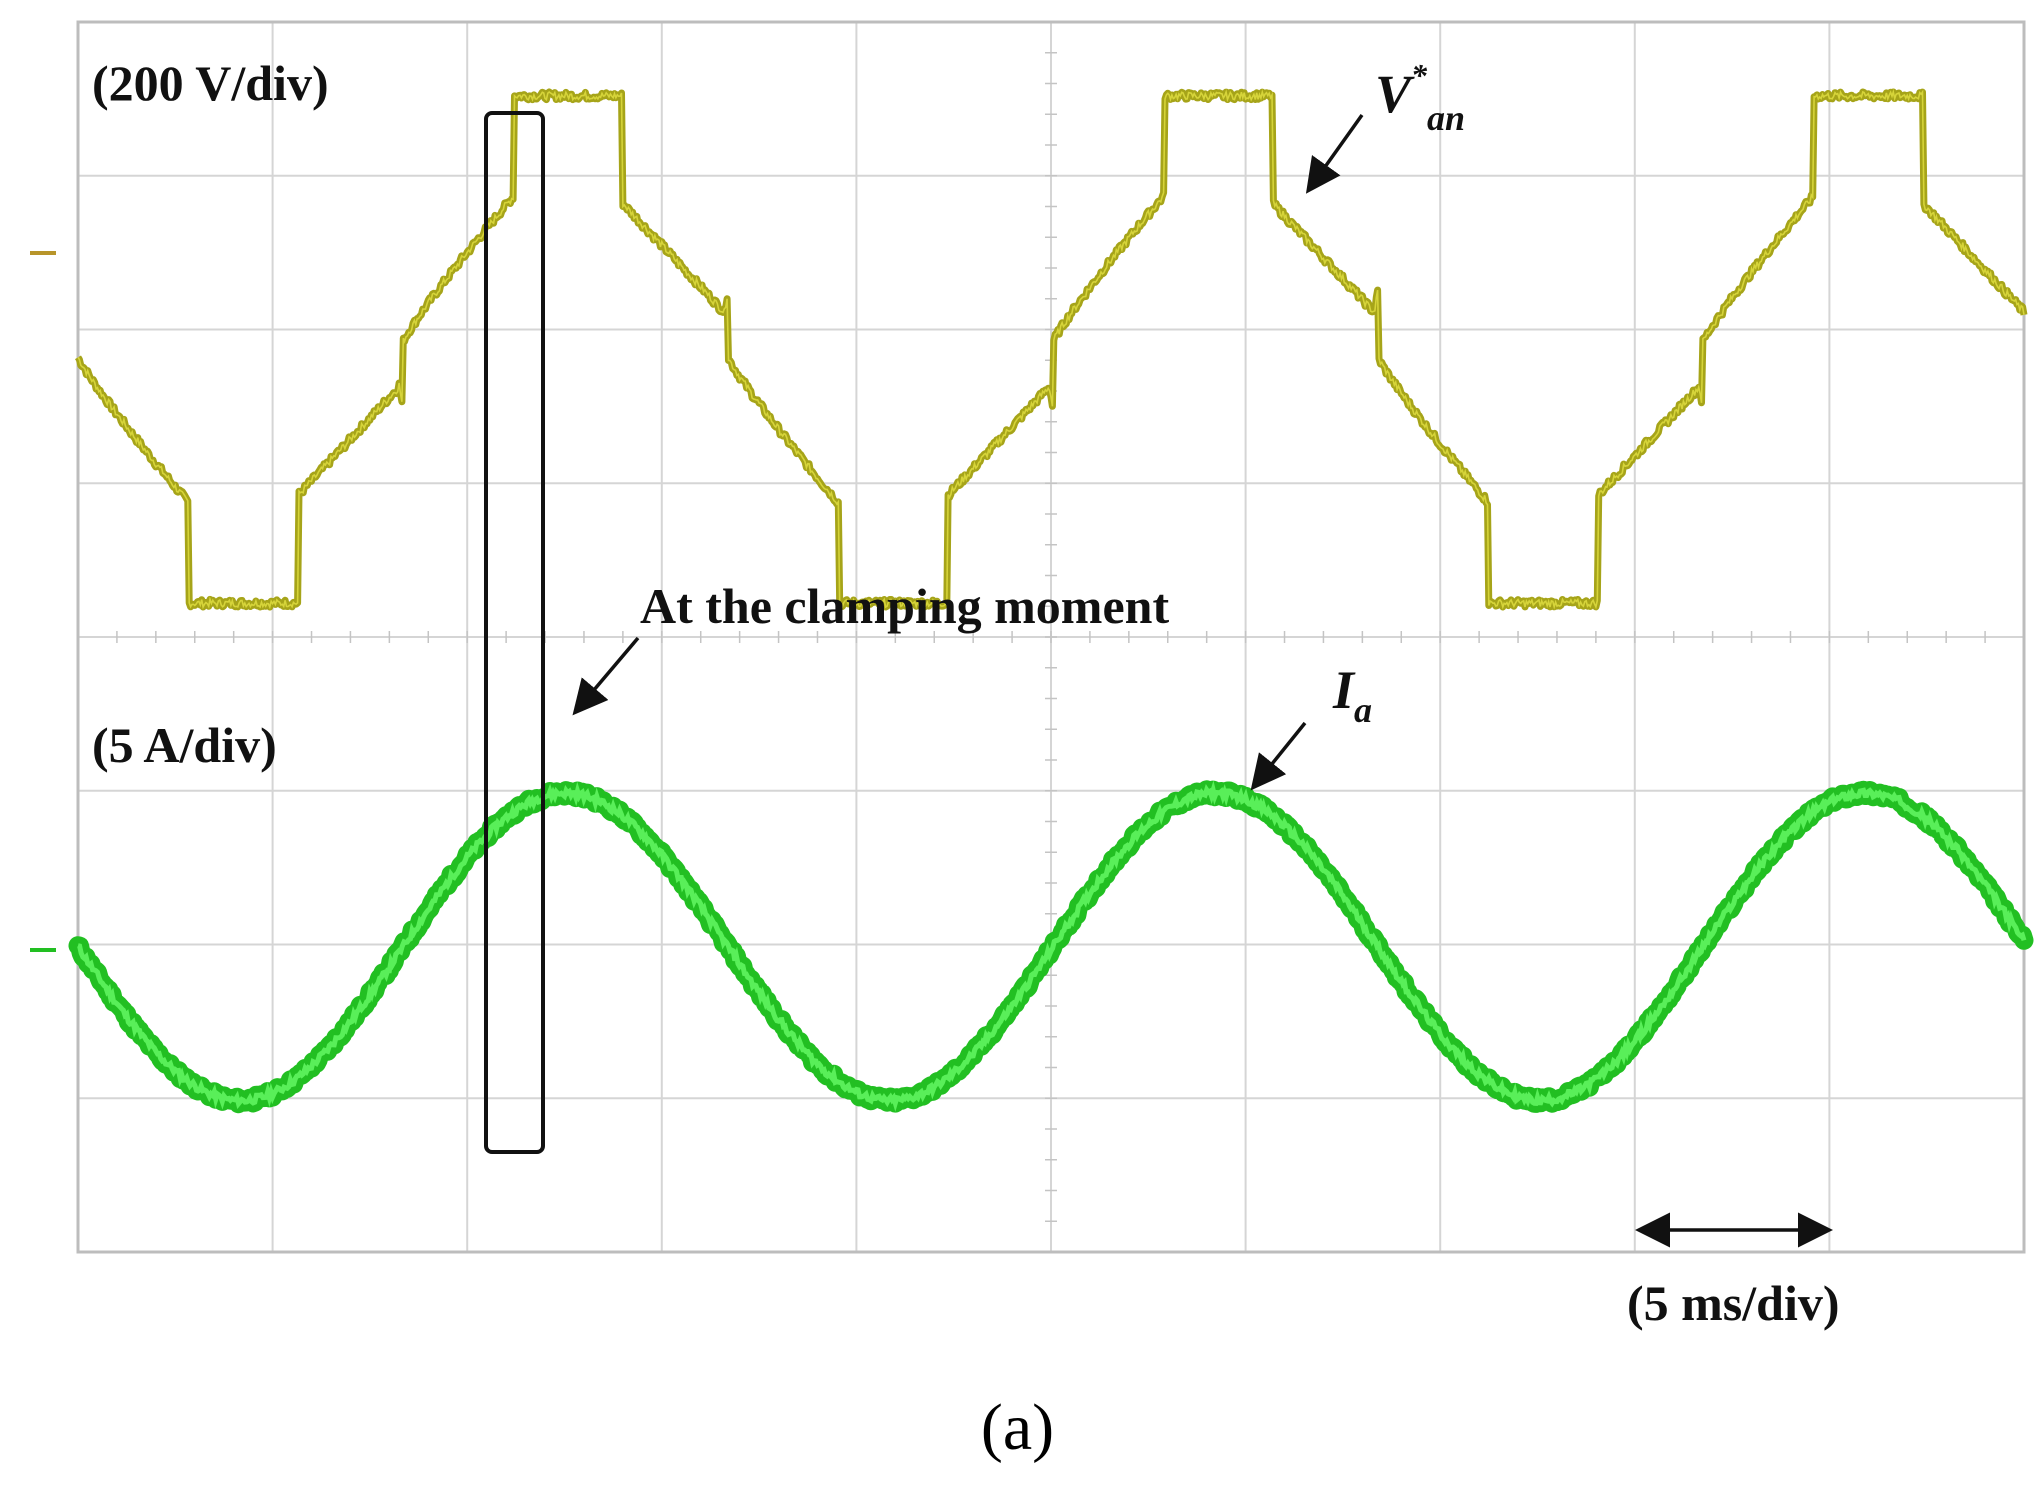 This screenshot has width=2035, height=1490. Describe the element at coordinates (1352, 695) in the screenshot. I see `current-trace-label: Ia` at that location.